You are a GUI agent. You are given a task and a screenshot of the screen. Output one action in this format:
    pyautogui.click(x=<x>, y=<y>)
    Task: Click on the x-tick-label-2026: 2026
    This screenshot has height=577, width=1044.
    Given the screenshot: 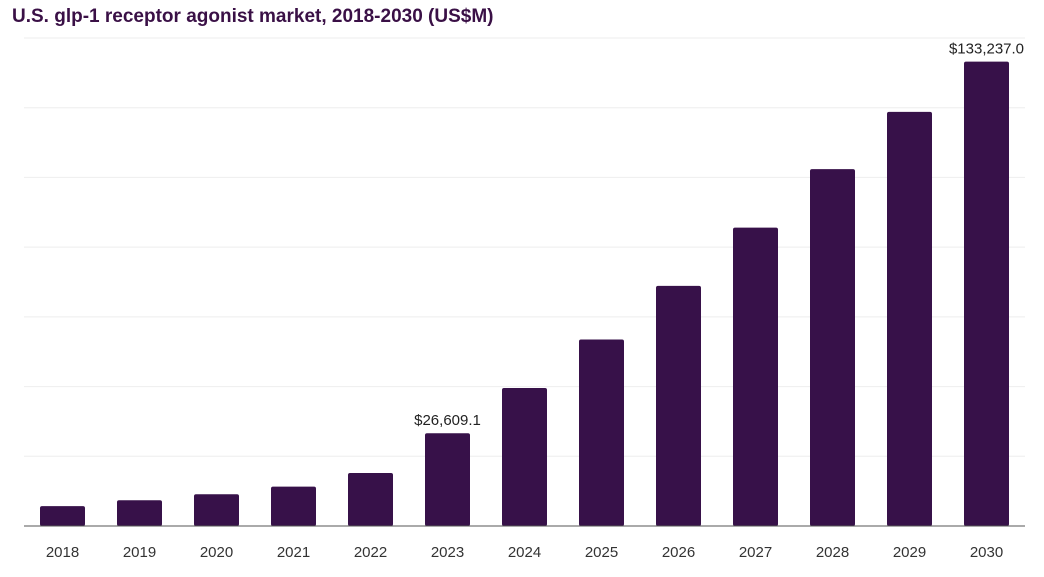 What is the action you would take?
    pyautogui.click(x=678, y=552)
    